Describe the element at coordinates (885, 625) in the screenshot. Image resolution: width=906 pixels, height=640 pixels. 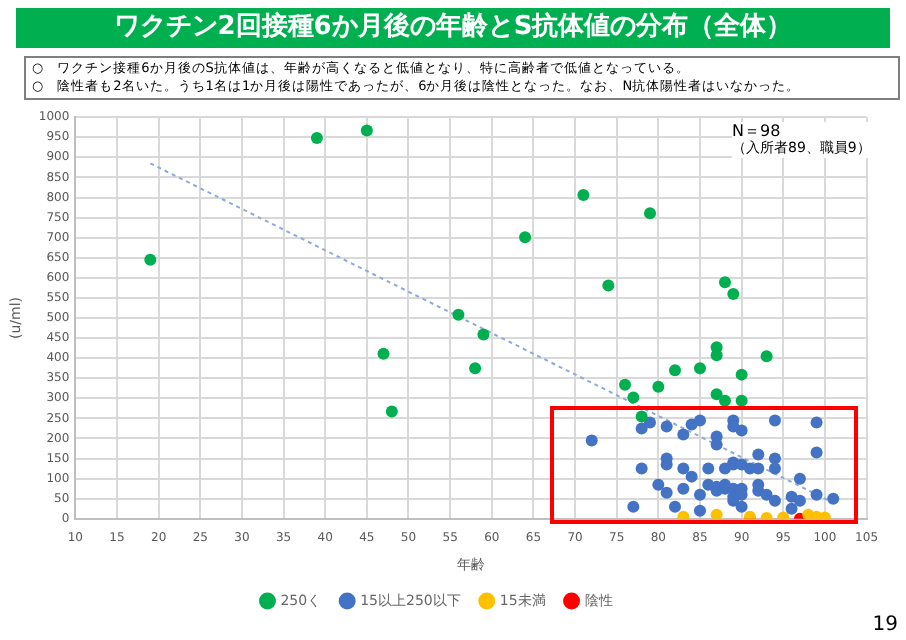
I see `text: 19` at that location.